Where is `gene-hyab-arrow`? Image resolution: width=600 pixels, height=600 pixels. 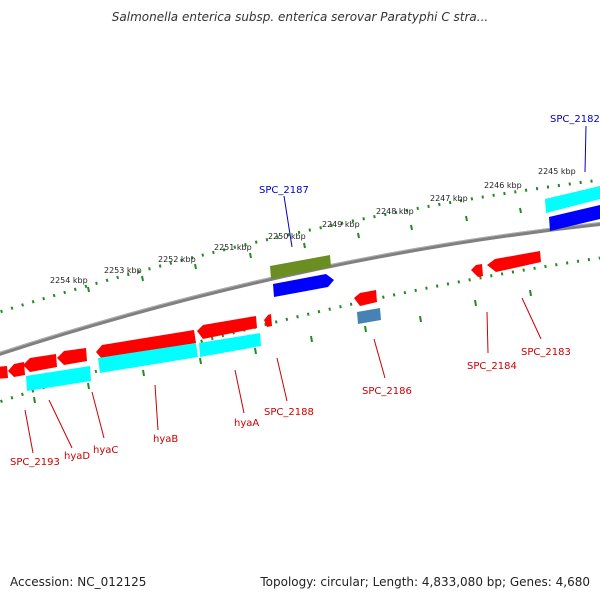
gene-hyab-arrow is located at coordinates (146, 344).